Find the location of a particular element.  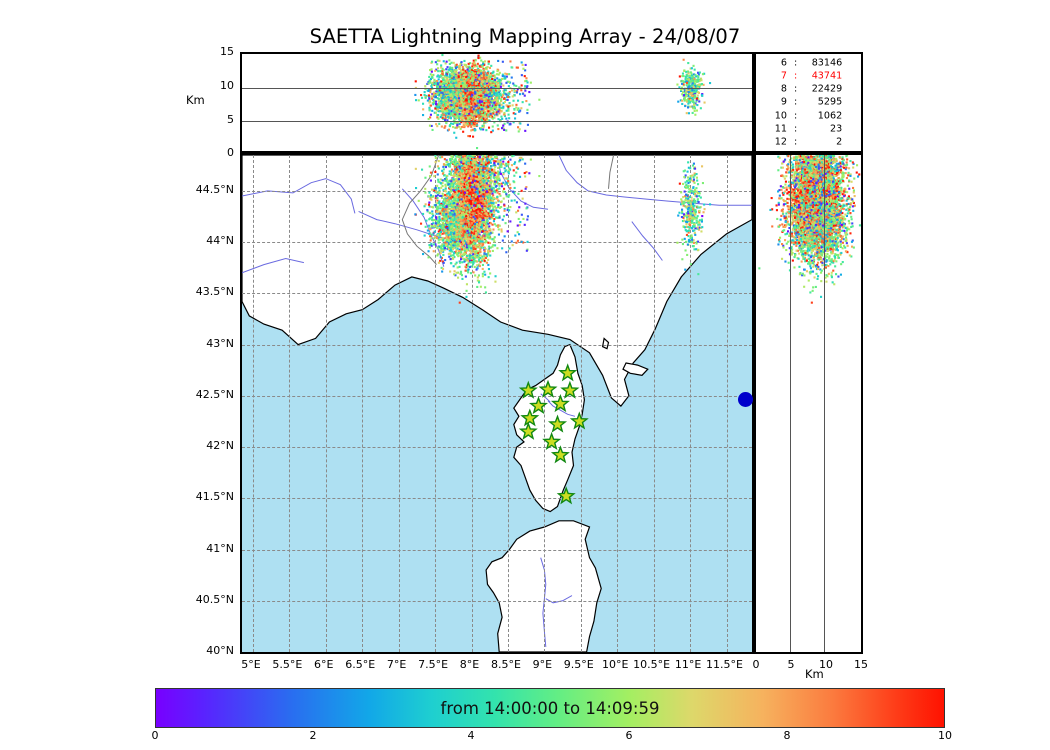

graticule-lon-5.5°E is located at coordinates (290, 403).